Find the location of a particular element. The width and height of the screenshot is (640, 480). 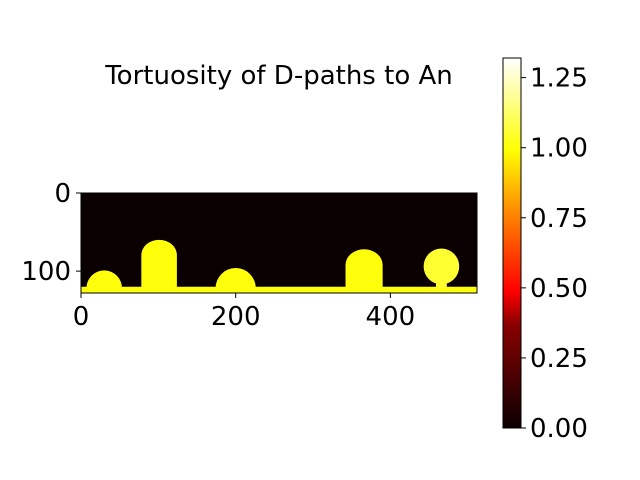

x-tick-label: 0 is located at coordinates (81, 317).